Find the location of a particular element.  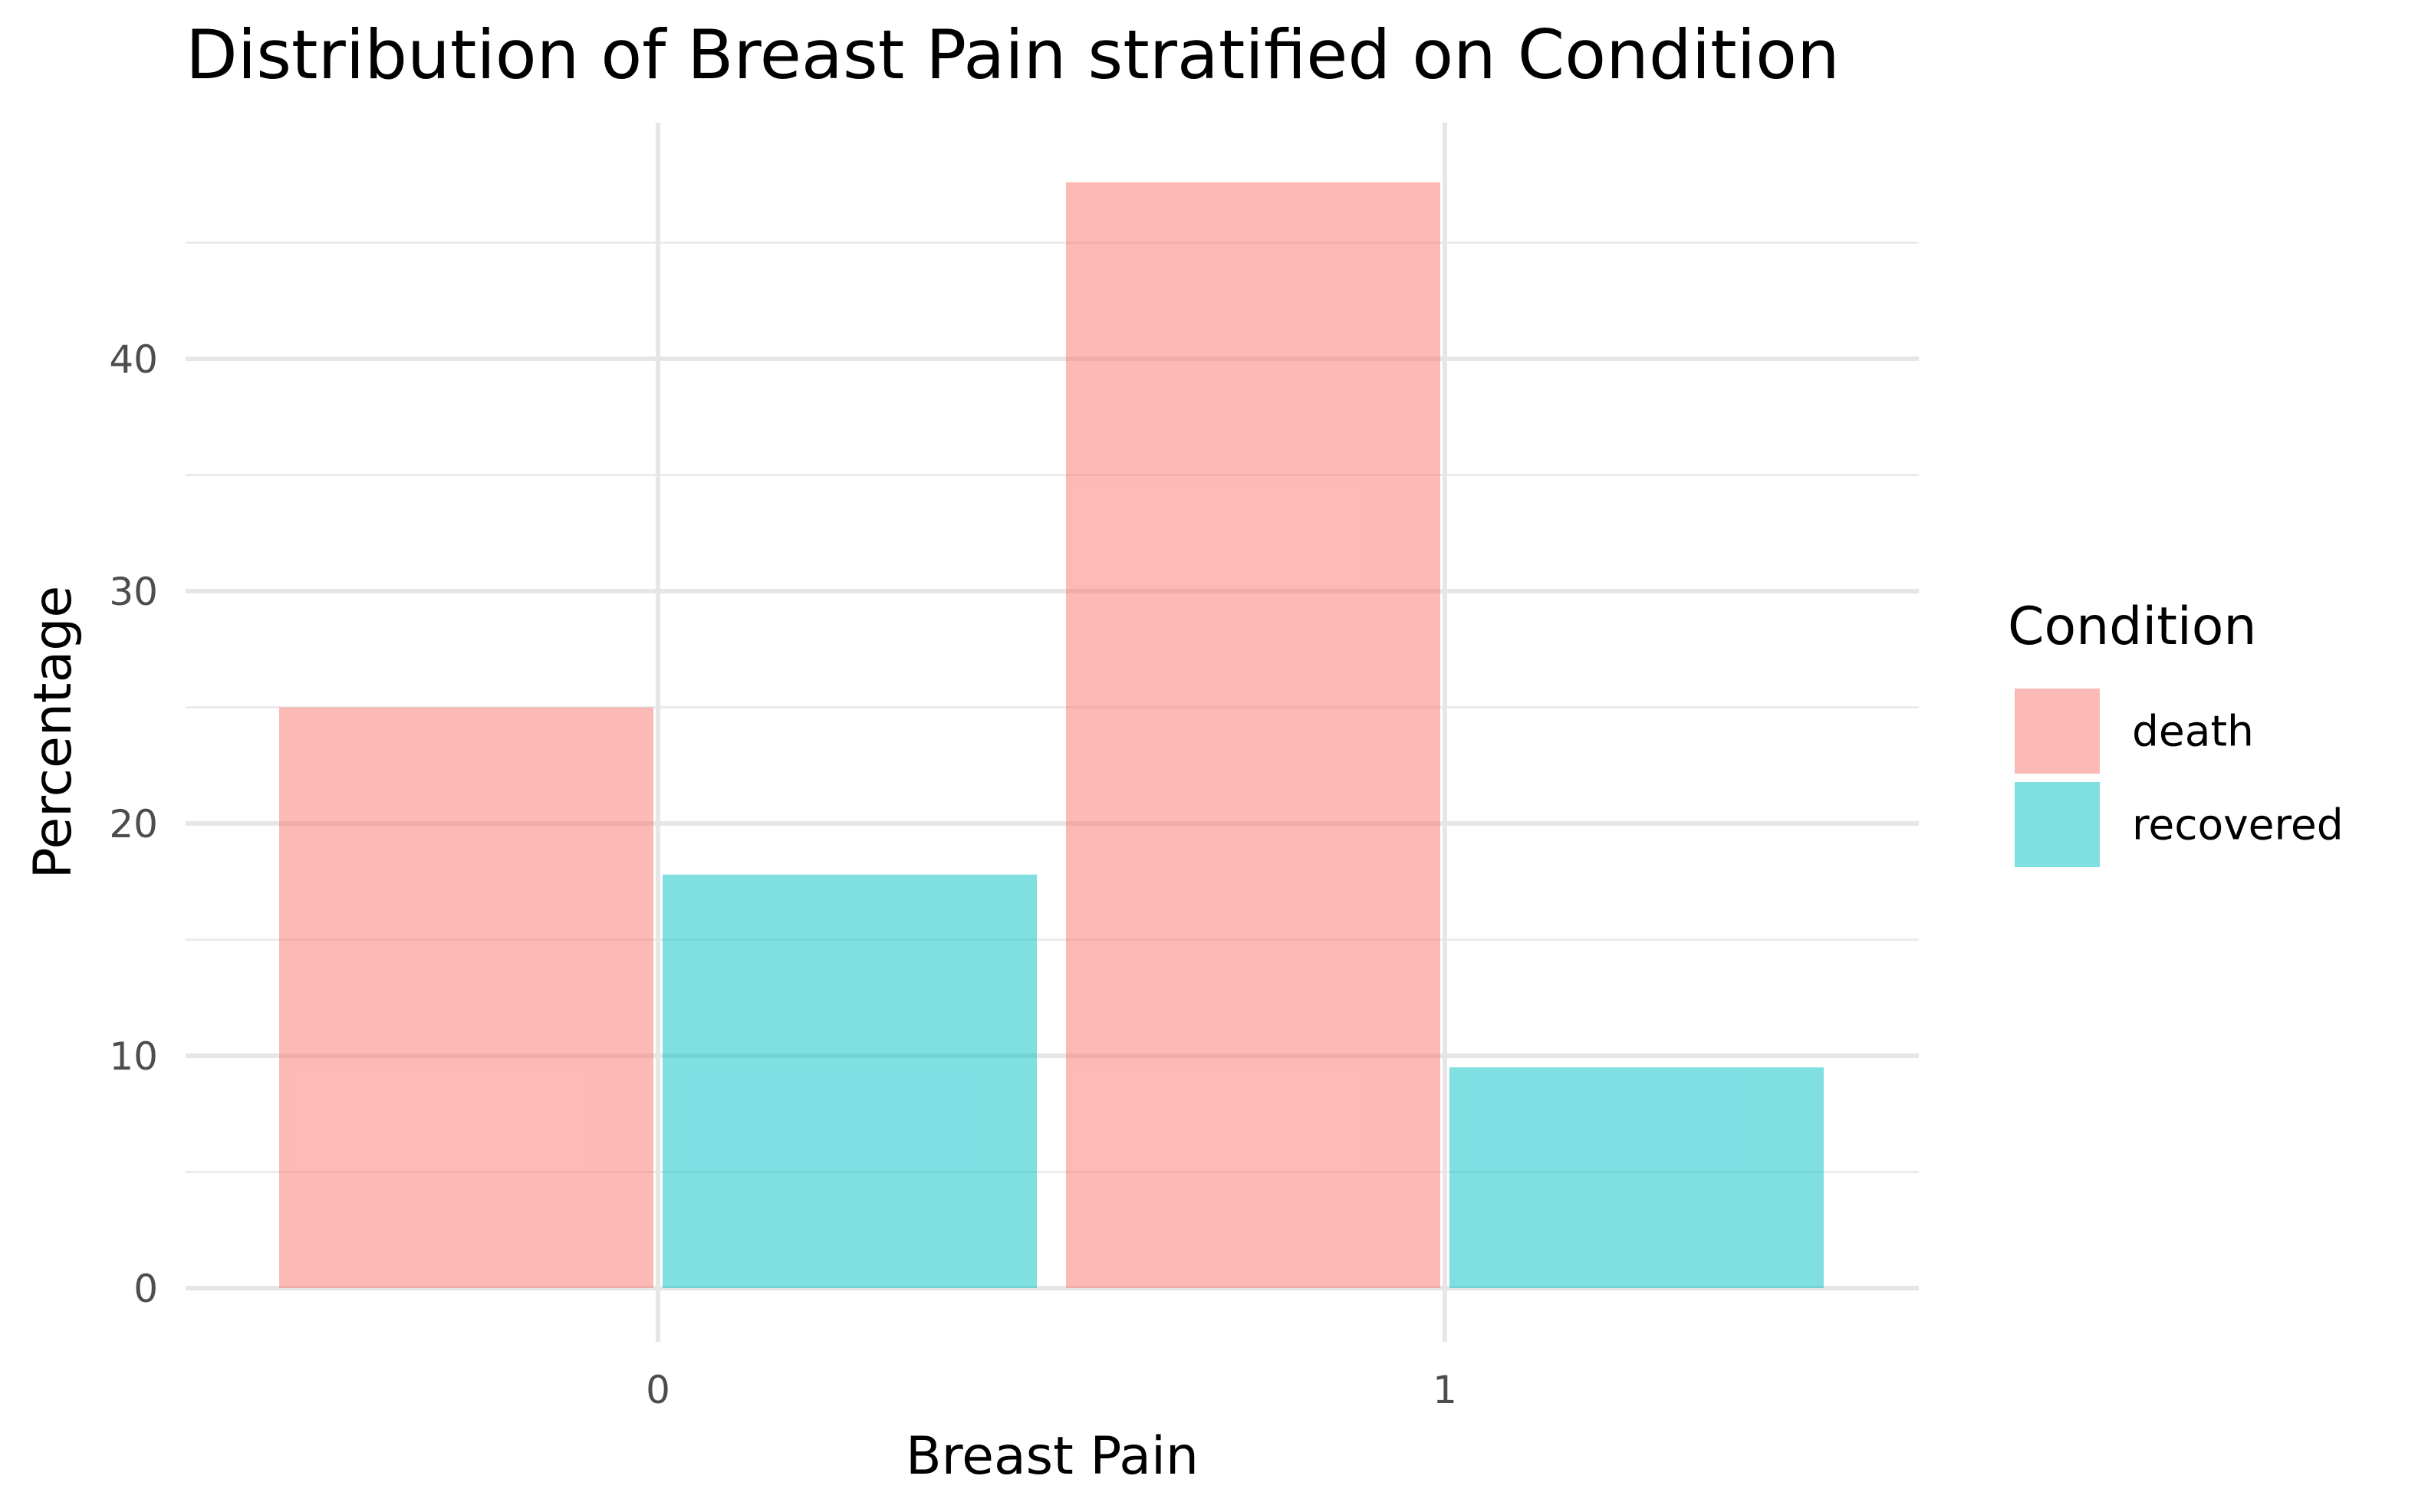

legend-label-recovered: recovered is located at coordinates (2238, 825).